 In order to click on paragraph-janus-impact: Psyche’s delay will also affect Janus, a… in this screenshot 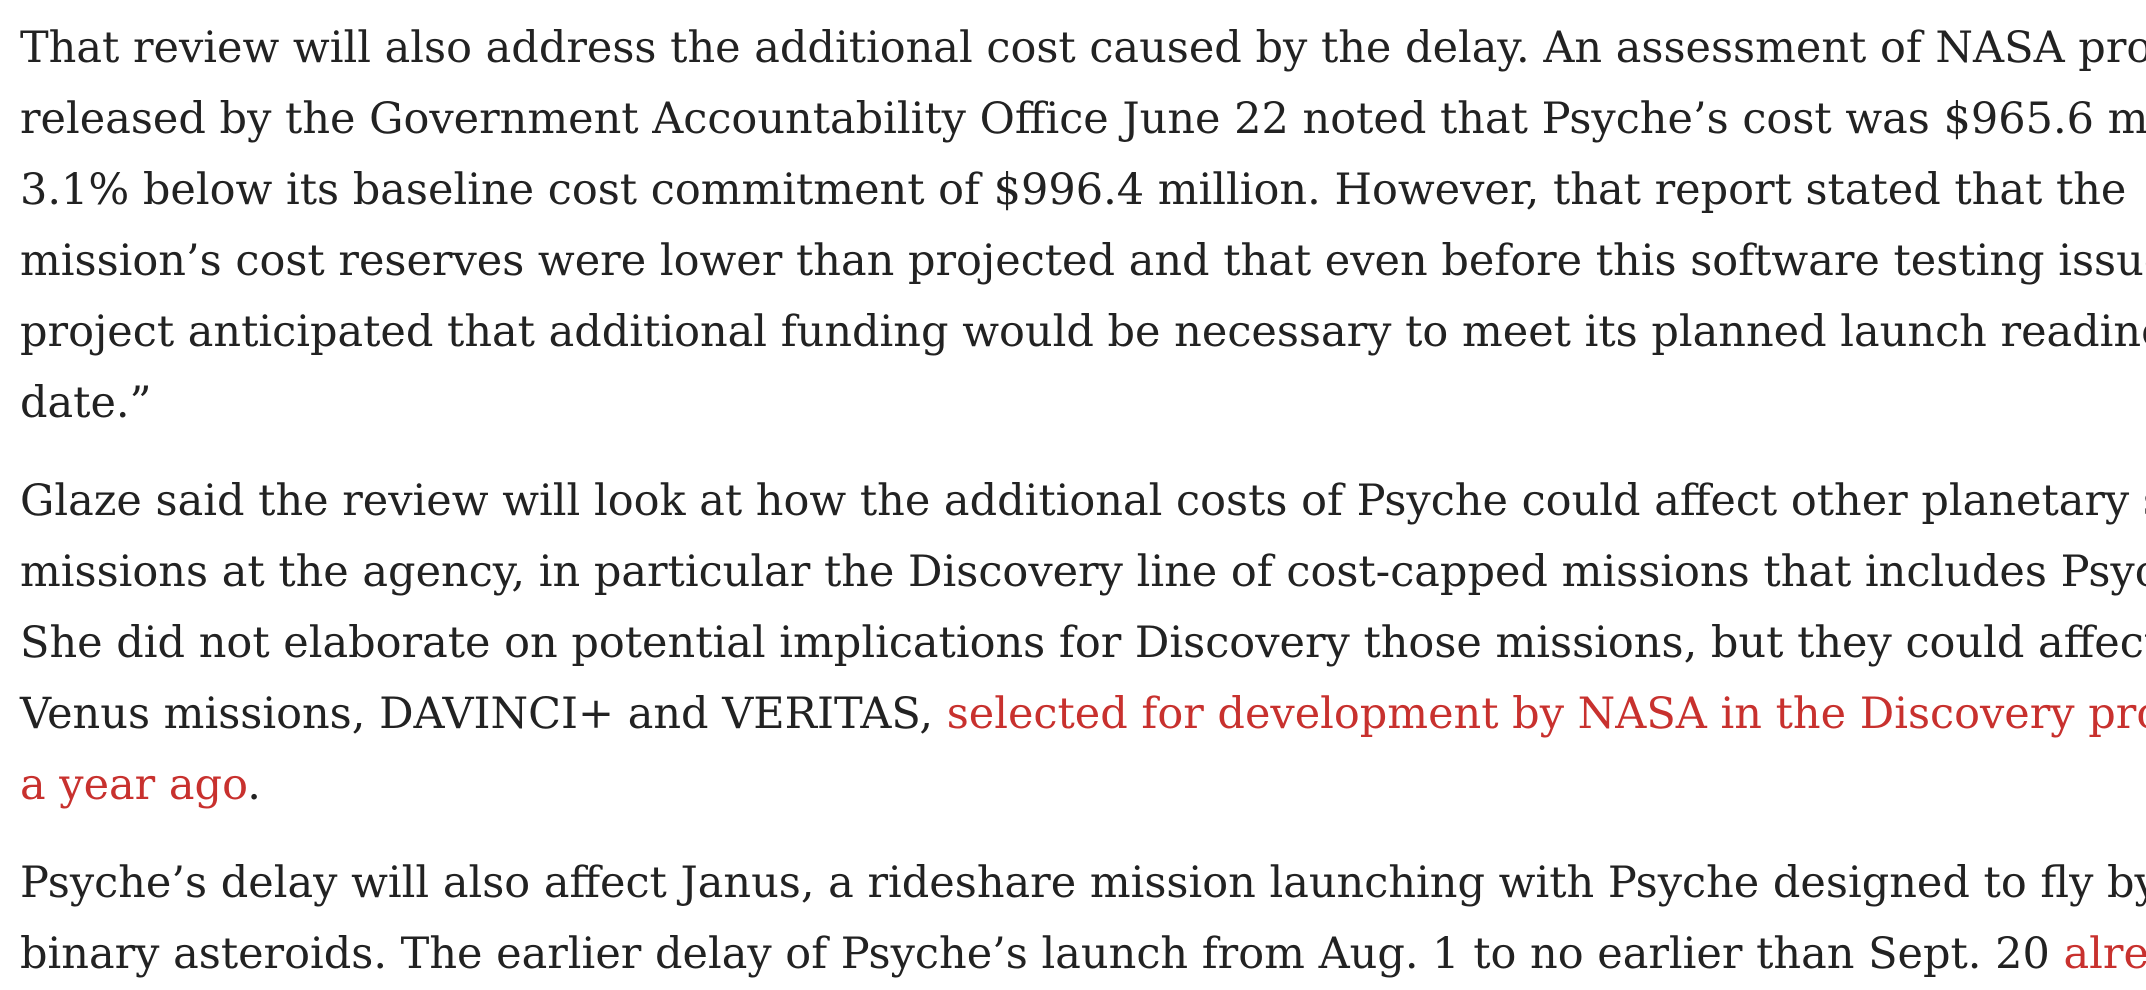, I will do `click(1083, 919)`.